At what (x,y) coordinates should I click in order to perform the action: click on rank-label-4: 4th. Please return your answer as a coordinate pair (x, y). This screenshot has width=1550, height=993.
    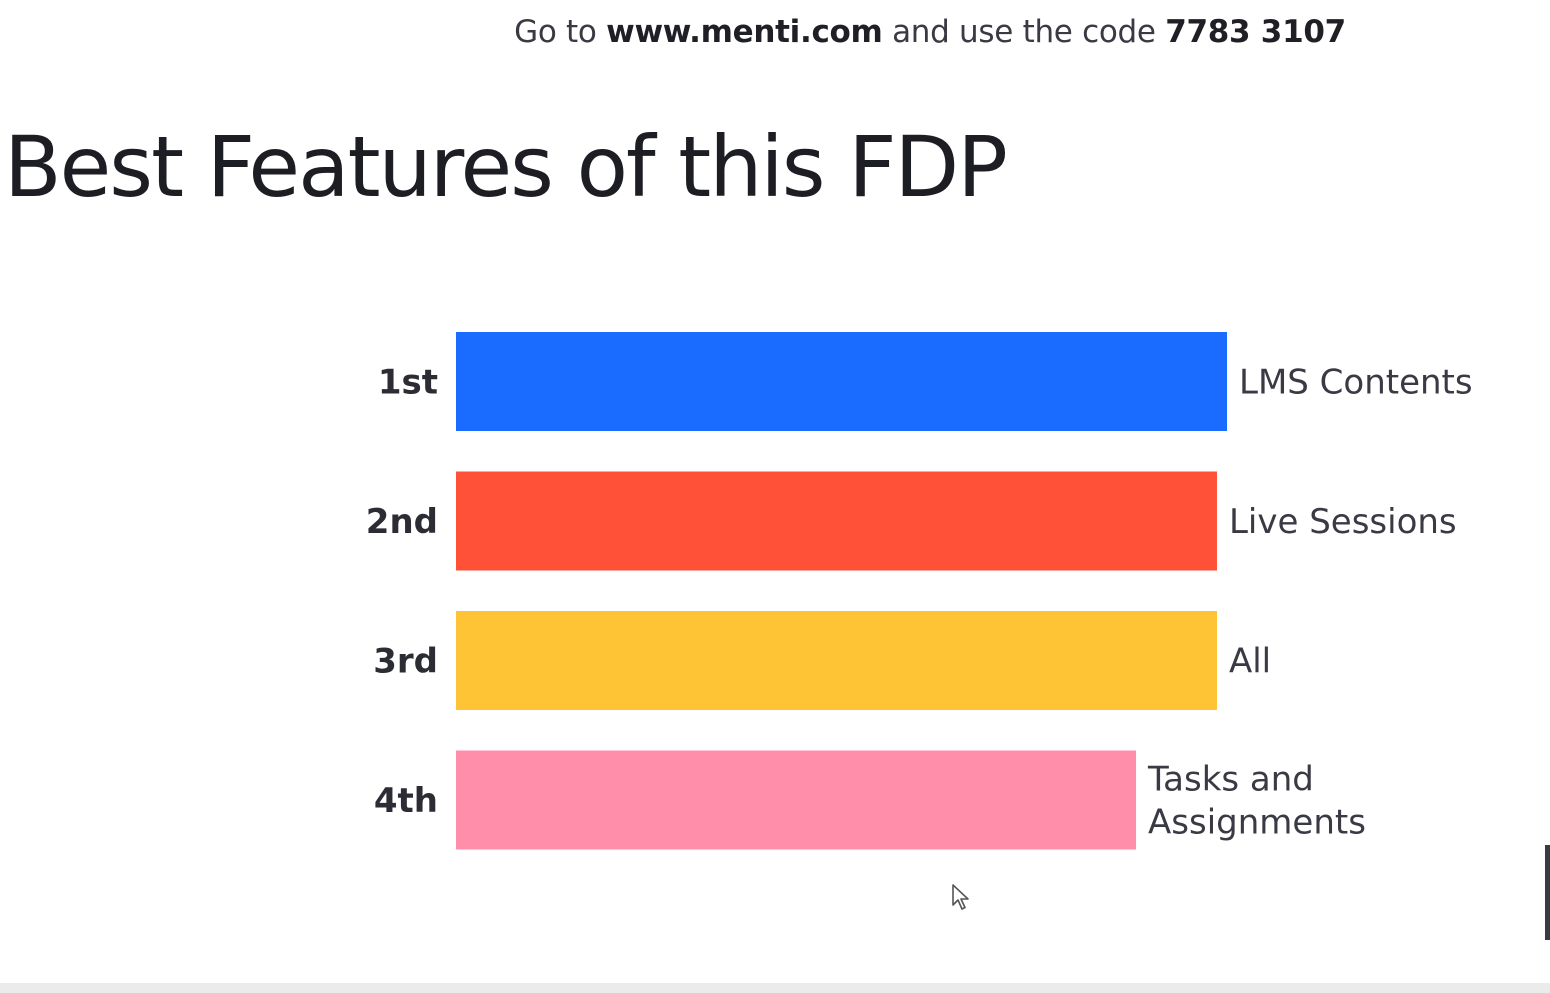
    Looking at the image, I should click on (406, 801).